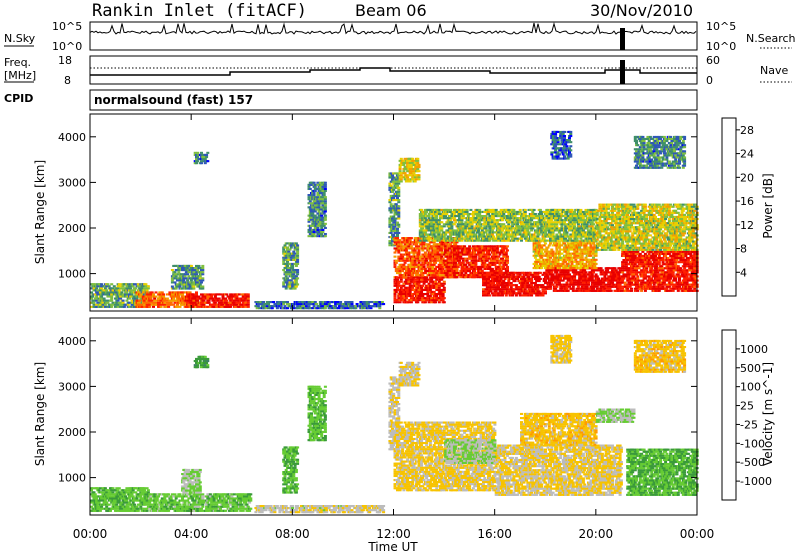 This screenshot has height=554, width=800. What do you see at coordinates (65, 60) in the screenshot?
I see `freq-top-tick: 18` at bounding box center [65, 60].